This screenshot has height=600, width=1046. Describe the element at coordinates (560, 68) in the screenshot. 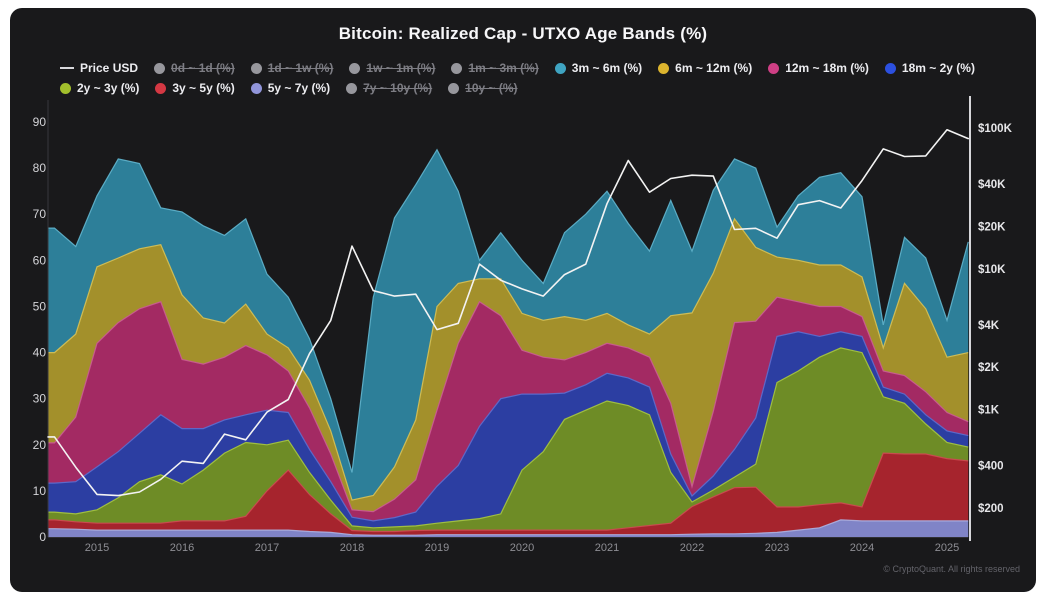

I see `3m-6m-dot` at that location.